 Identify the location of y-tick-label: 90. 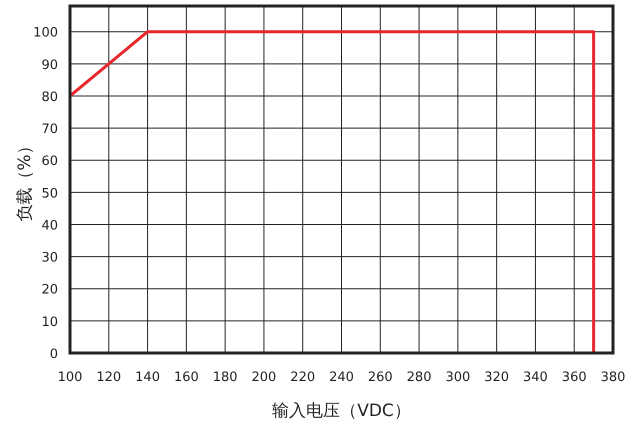
(49, 65).